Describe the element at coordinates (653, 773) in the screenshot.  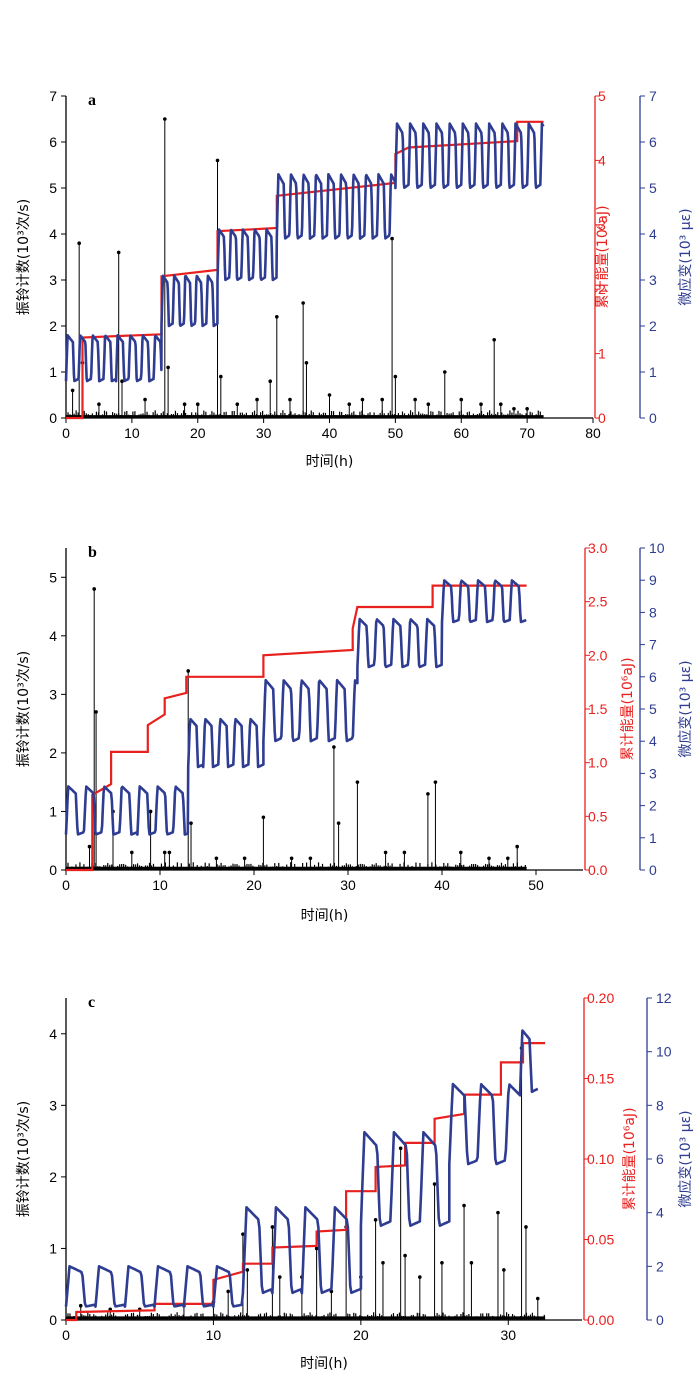
I see `strain-tick-label: 3` at that location.